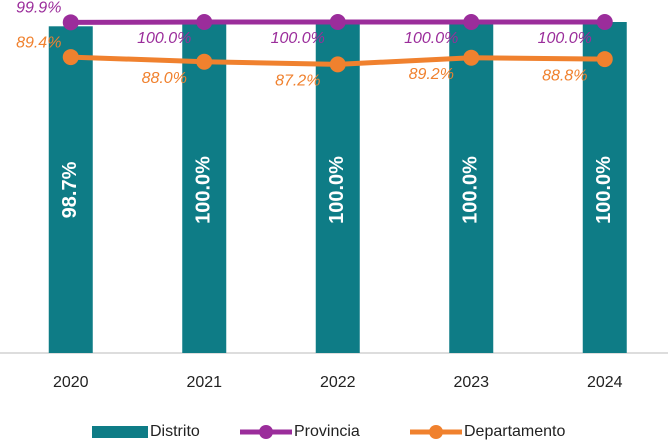  I want to click on x-tick-label: 2020, so click(71, 382).